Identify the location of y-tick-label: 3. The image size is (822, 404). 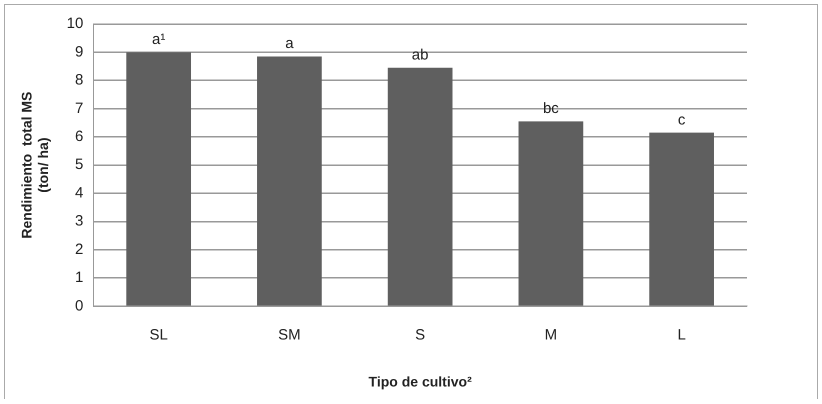
(79, 221).